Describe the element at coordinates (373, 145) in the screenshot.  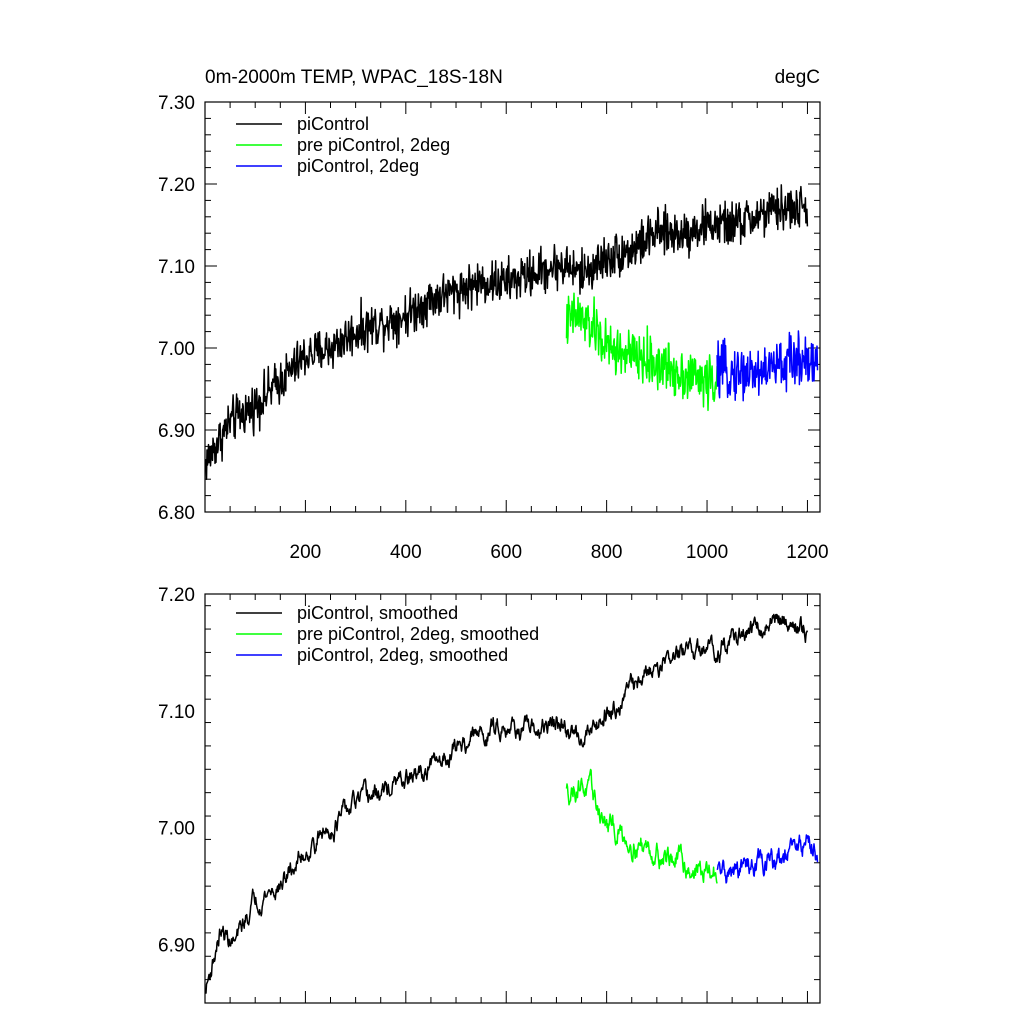
I see `legend-label: pre piControl, 2deg` at that location.